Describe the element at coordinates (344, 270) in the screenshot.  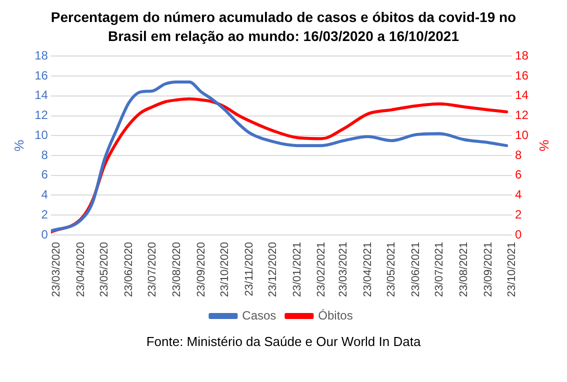
I see `x-tick-label: 23/03/2021` at that location.